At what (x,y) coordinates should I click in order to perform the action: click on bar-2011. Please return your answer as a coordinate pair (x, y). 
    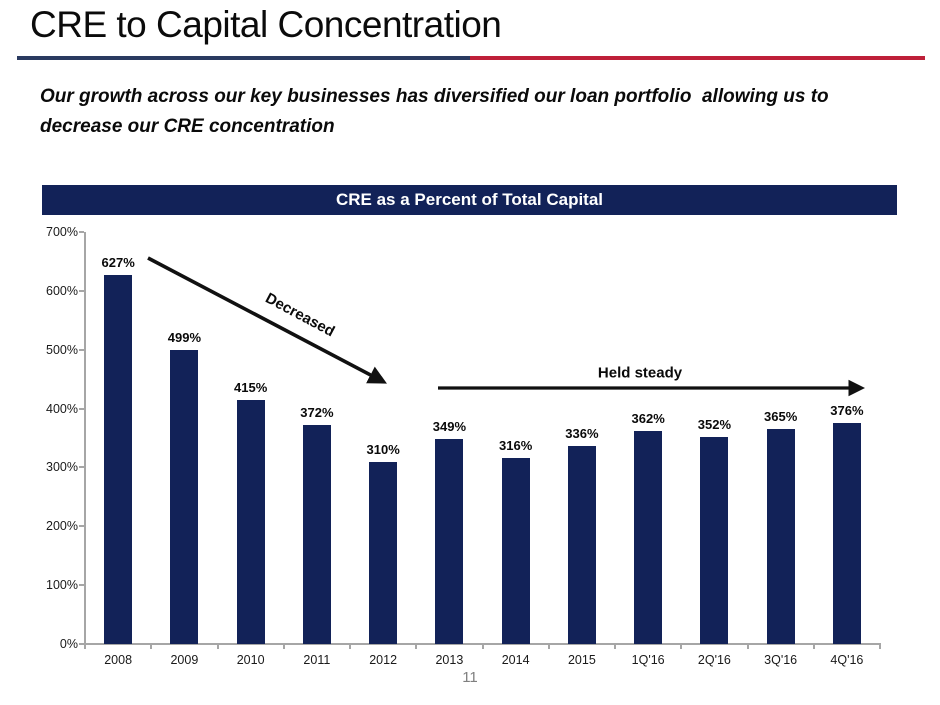
    Looking at the image, I should click on (316, 534).